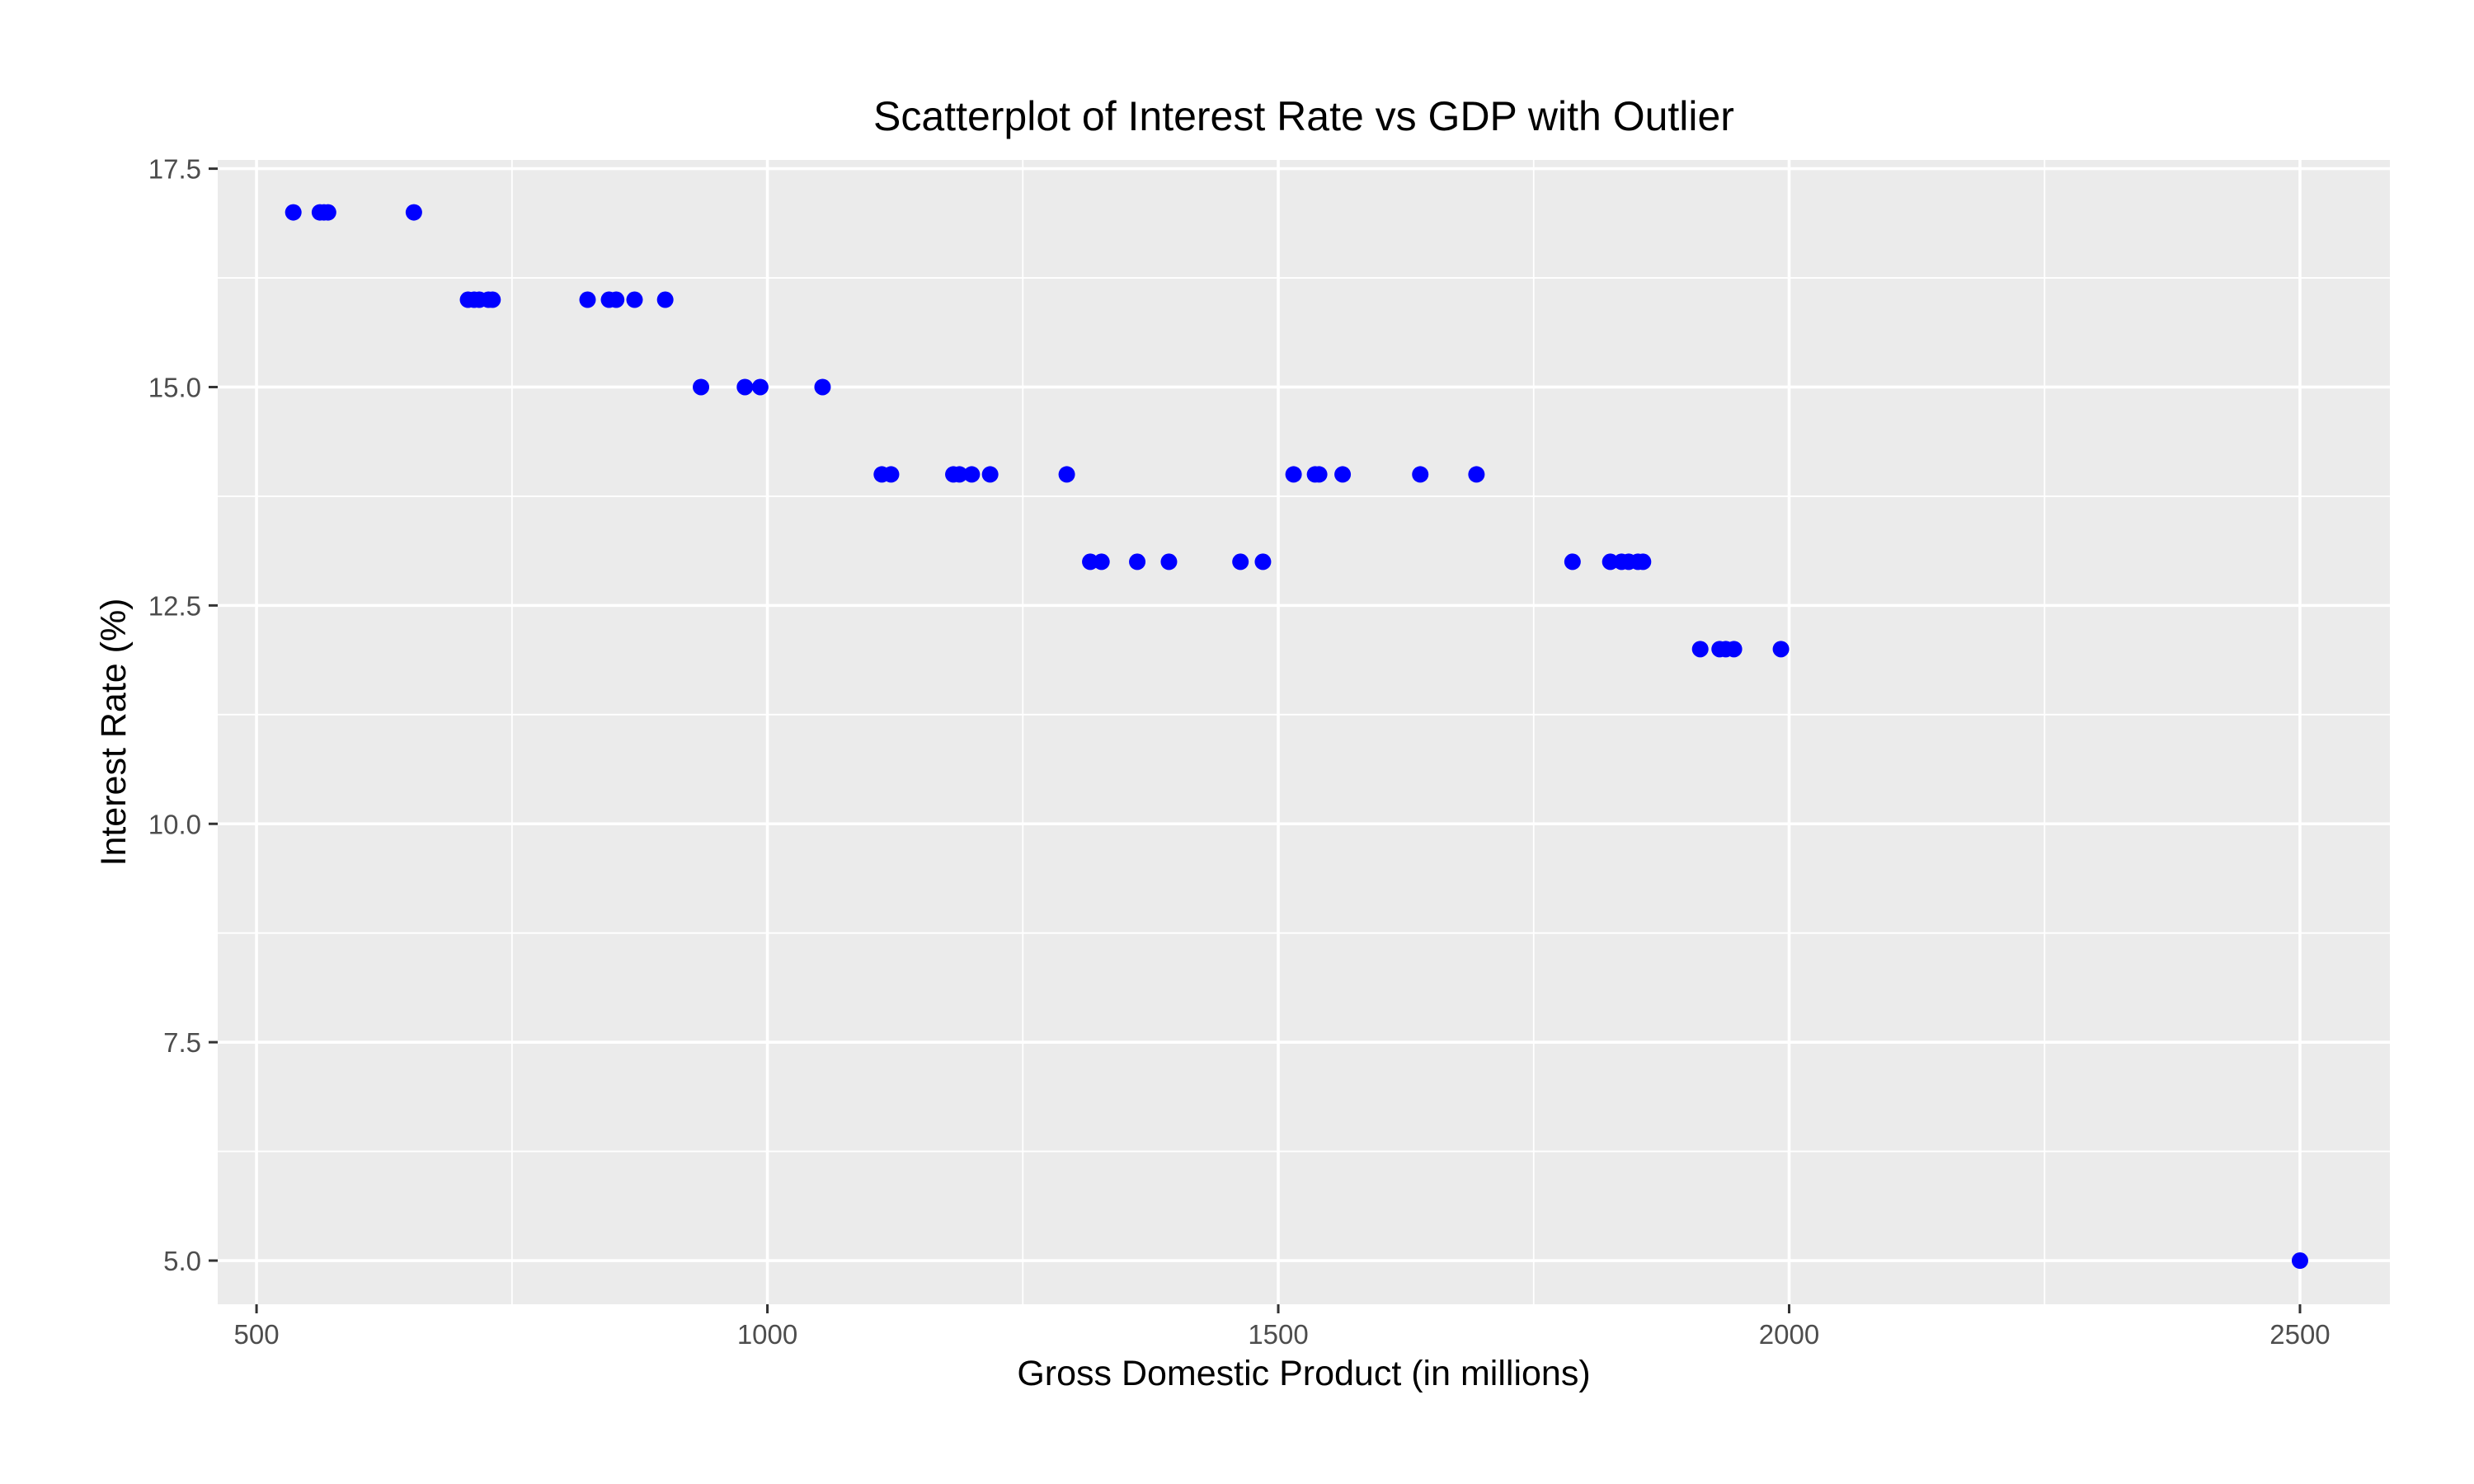 The height and width of the screenshot is (1484, 2474). What do you see at coordinates (174, 387) in the screenshot?
I see `y-tick-label: 15.0` at bounding box center [174, 387].